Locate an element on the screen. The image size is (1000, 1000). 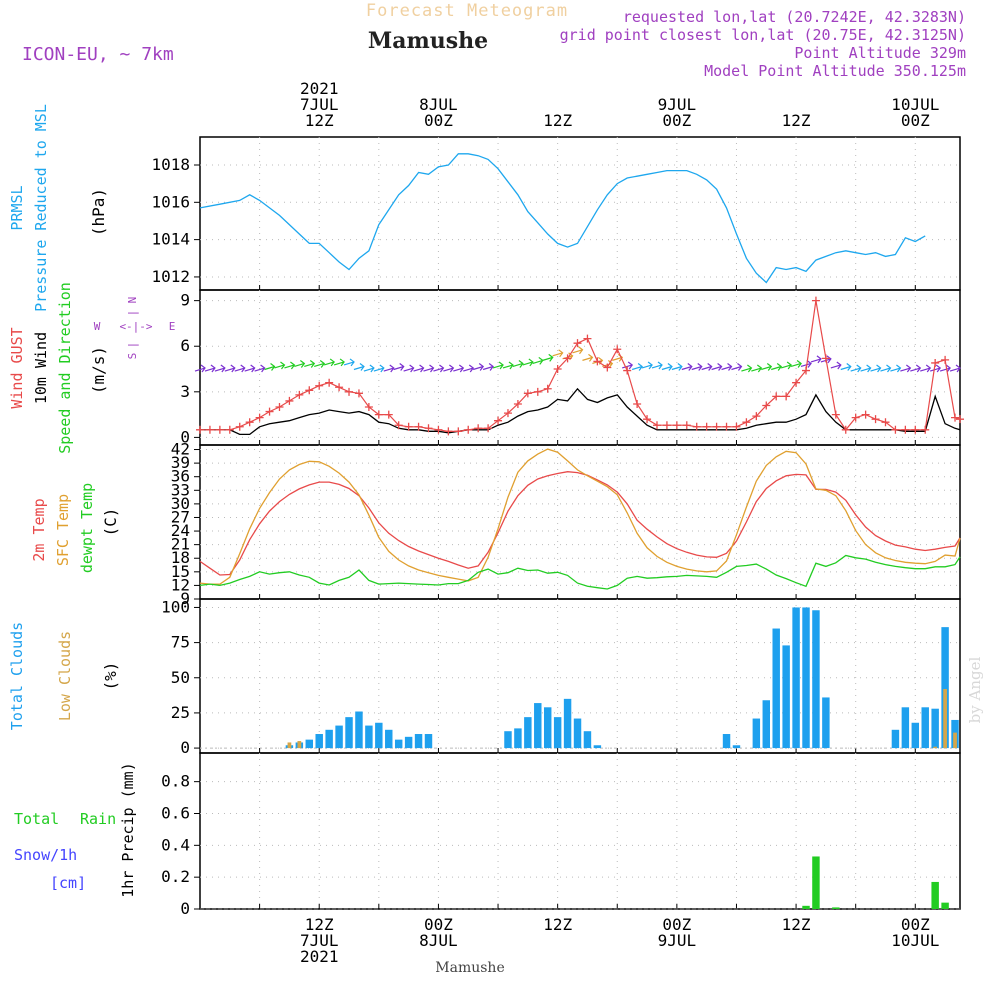
precipitation-panel: 0 0.2 0.4 0.6 0.8 is located at coordinates (561, 835).